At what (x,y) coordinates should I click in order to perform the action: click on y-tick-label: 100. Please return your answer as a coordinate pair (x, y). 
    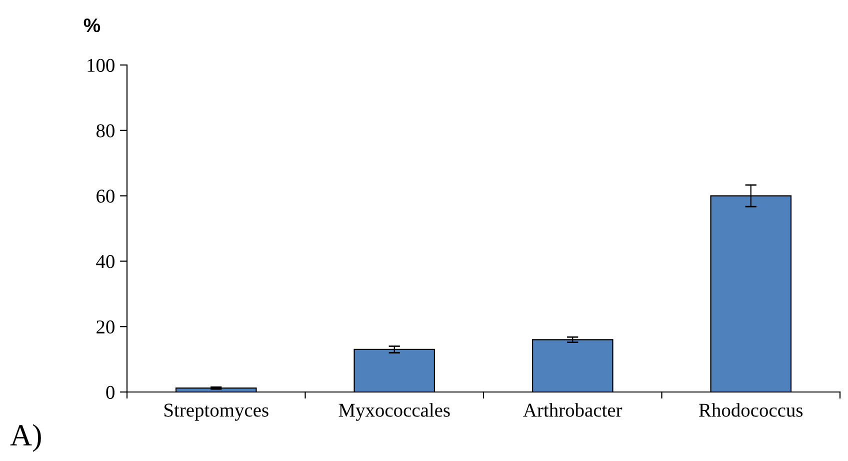
    Looking at the image, I should click on (101, 65).